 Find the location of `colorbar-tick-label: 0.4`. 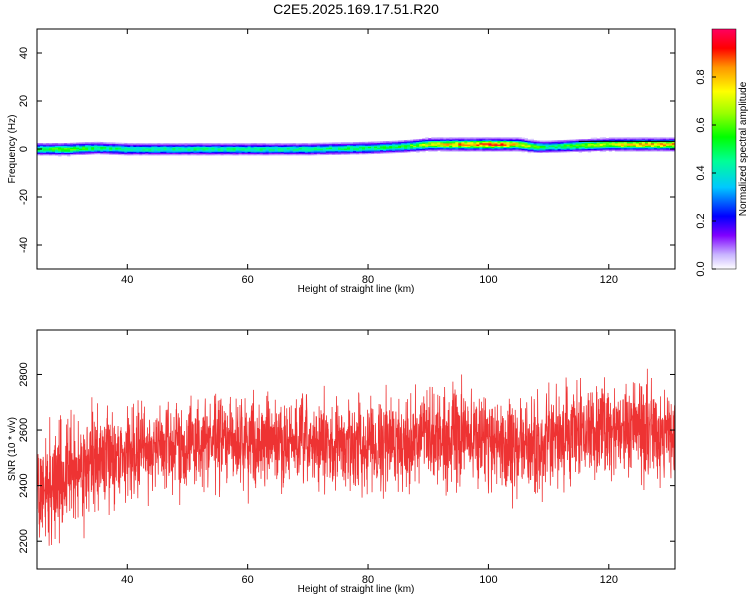

colorbar-tick-label: 0.4 is located at coordinates (701, 172).